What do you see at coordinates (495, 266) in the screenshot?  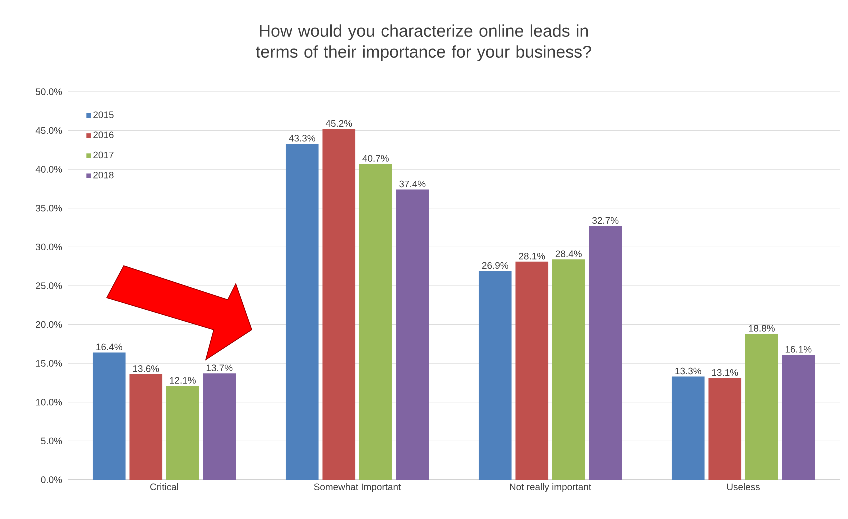 I see `data-label: 26.9%` at bounding box center [495, 266].